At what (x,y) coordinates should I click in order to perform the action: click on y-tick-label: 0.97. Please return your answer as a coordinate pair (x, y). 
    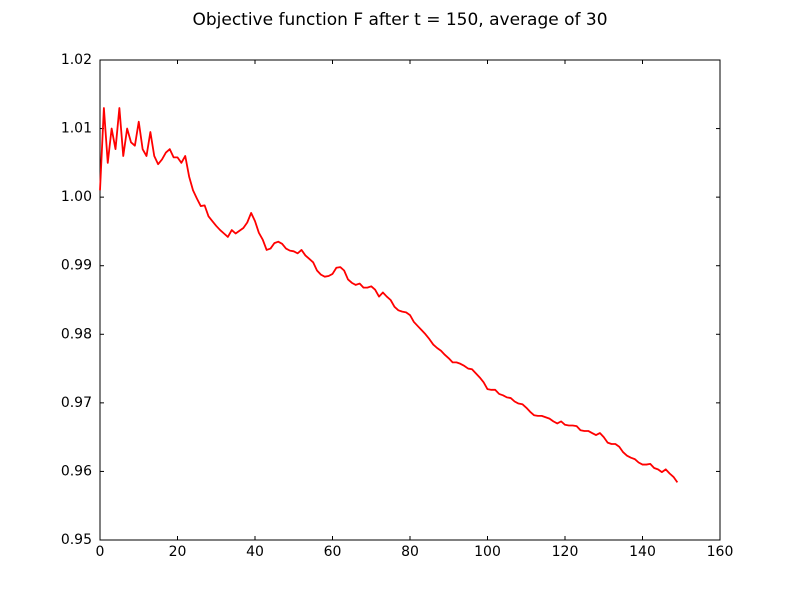
    Looking at the image, I should click on (76, 403).